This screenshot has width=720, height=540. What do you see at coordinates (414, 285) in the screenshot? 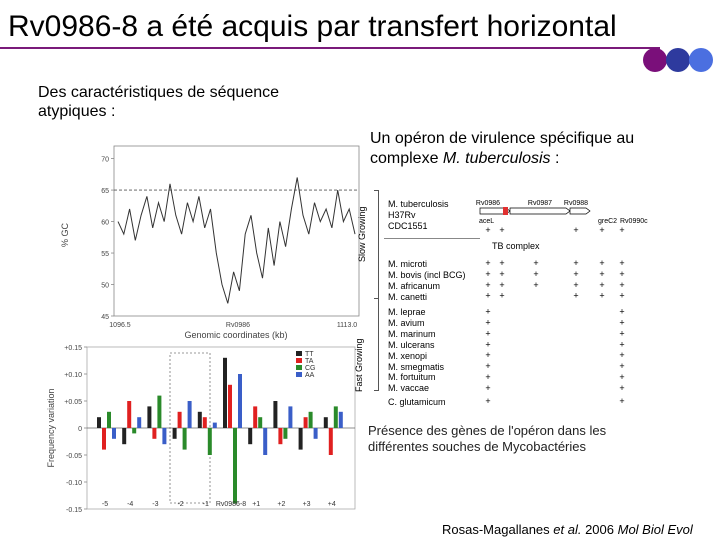
I see `species-label: M. africanum` at bounding box center [414, 285].